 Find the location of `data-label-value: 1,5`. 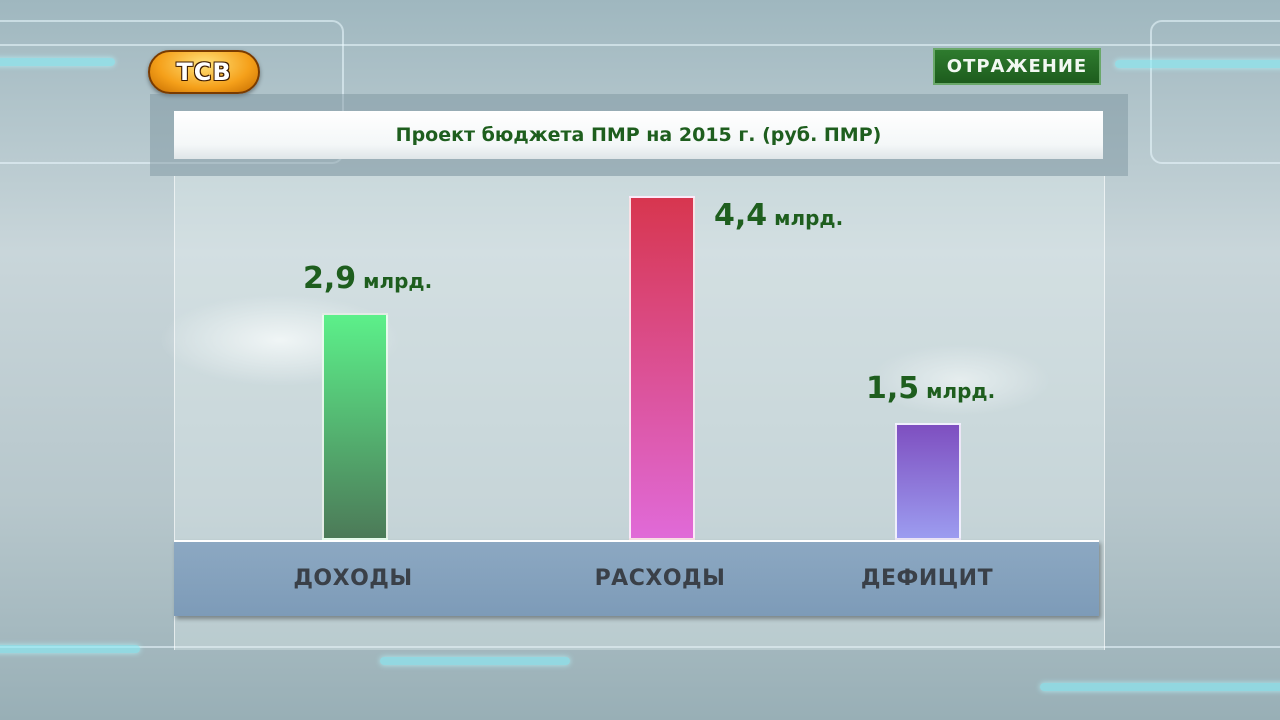

data-label-value: 1,5 is located at coordinates (893, 388).